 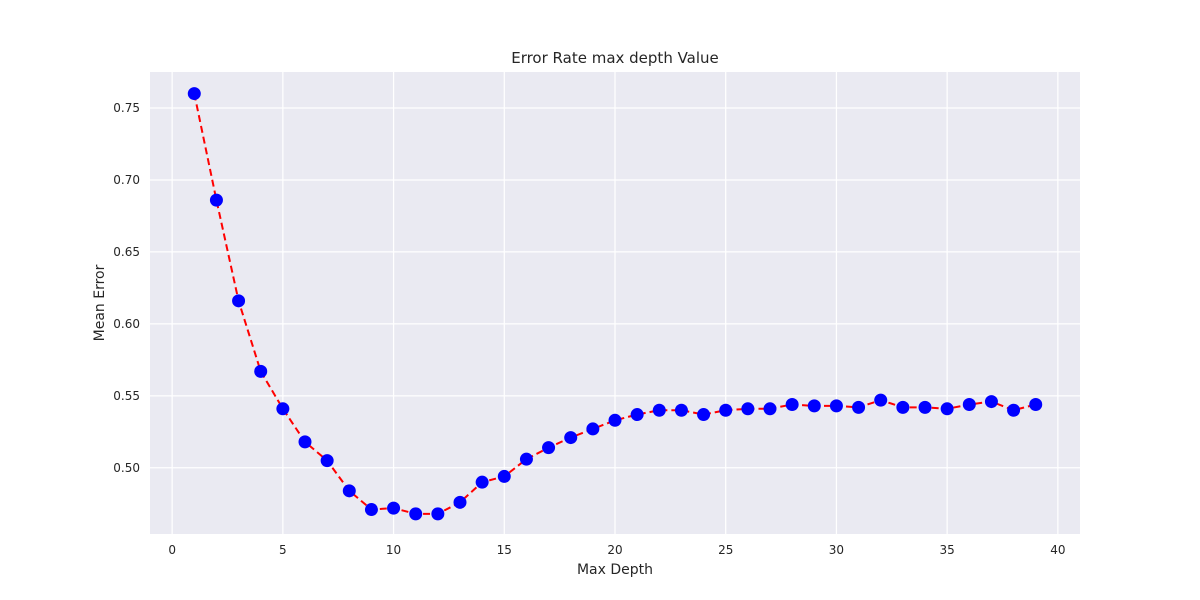 I want to click on y-tick-label: 0.75, so click(x=126, y=108).